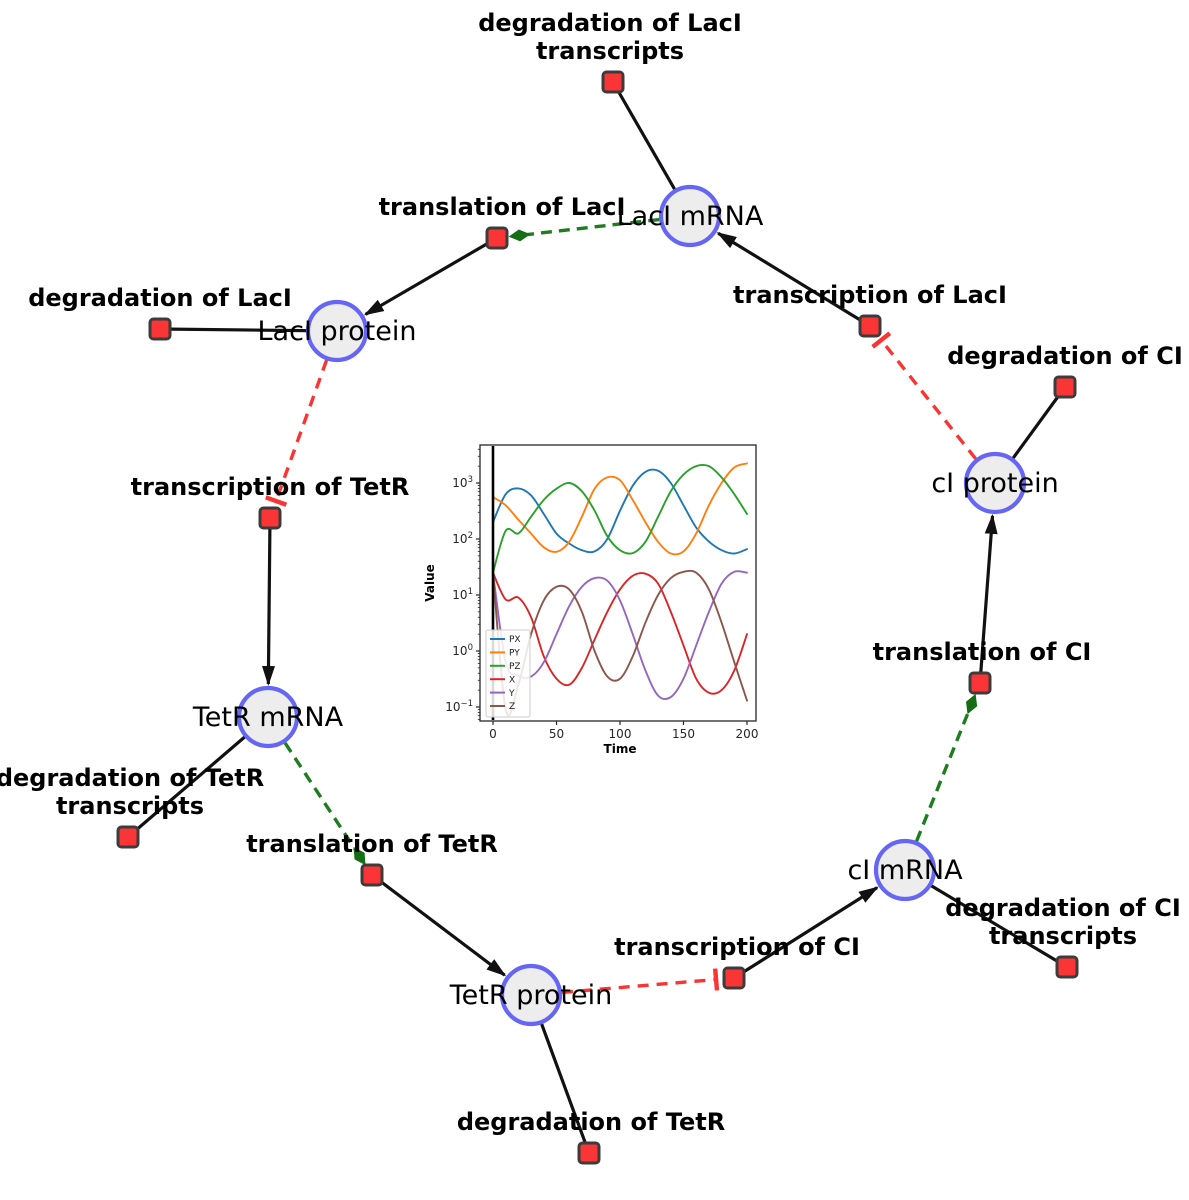 The width and height of the screenshot is (1189, 1200). Describe the element at coordinates (459, 706) in the screenshot. I see `y-tick-label: 10⁻¹` at that location.